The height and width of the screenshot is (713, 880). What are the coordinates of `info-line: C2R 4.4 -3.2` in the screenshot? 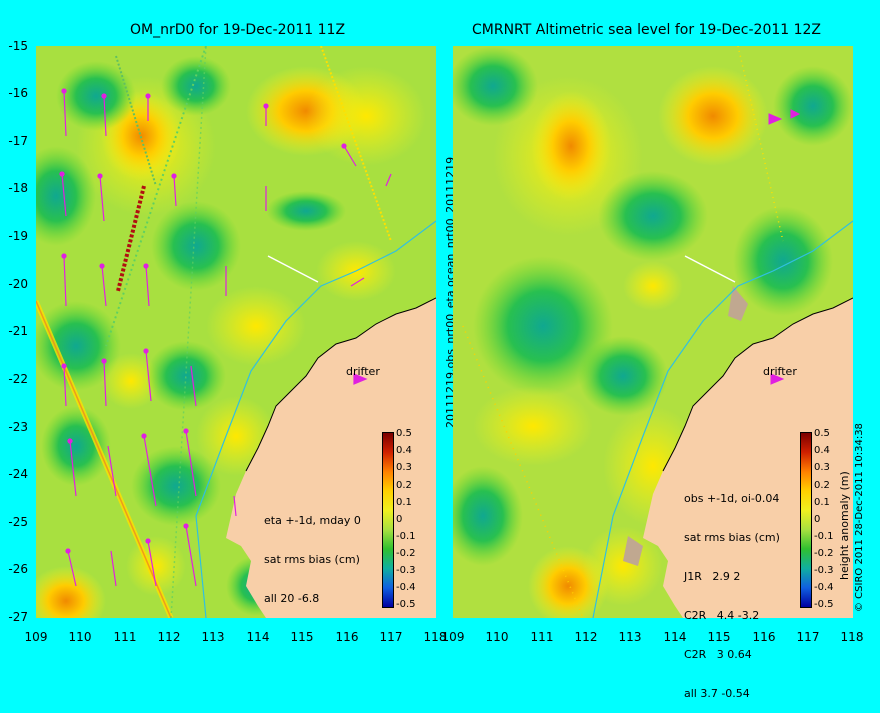 It's located at (722, 615).